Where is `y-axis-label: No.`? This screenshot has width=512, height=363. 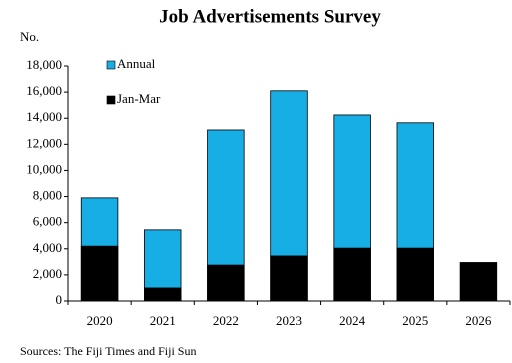
y-axis-label: No. is located at coordinates (29, 36).